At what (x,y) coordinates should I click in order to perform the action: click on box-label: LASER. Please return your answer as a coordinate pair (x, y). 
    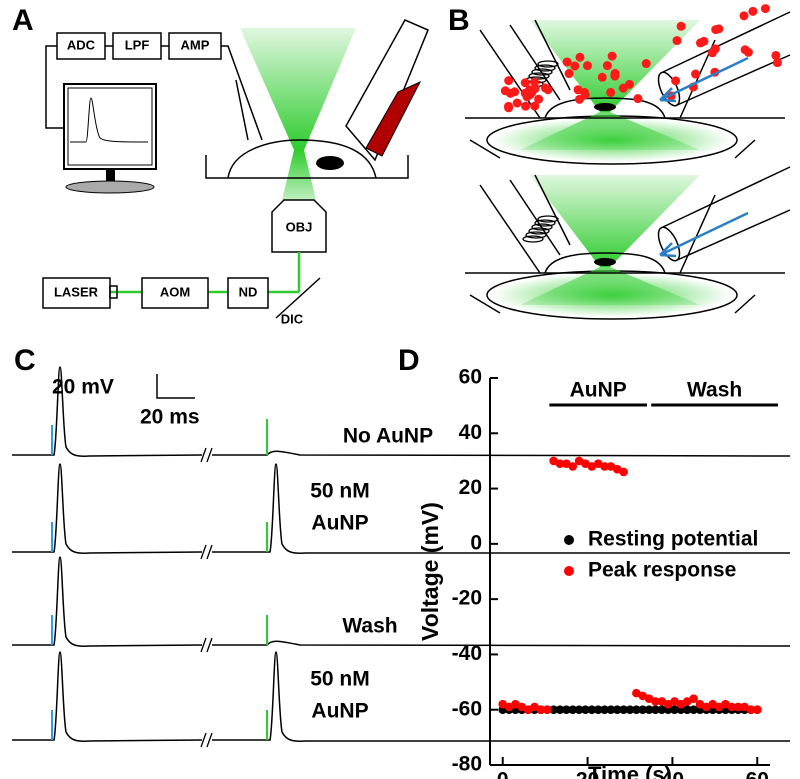
    Looking at the image, I should click on (76, 291).